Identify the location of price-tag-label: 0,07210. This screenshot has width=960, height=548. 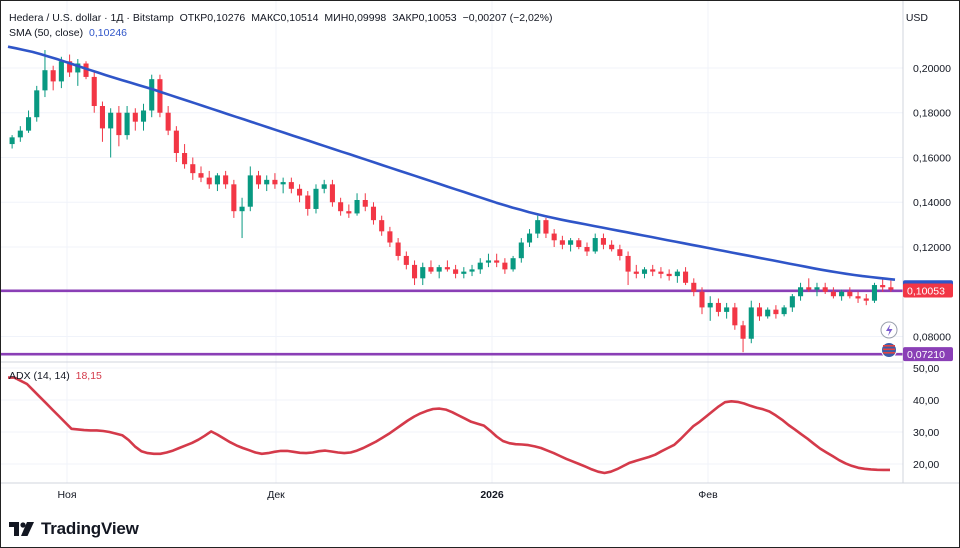
(926, 355).